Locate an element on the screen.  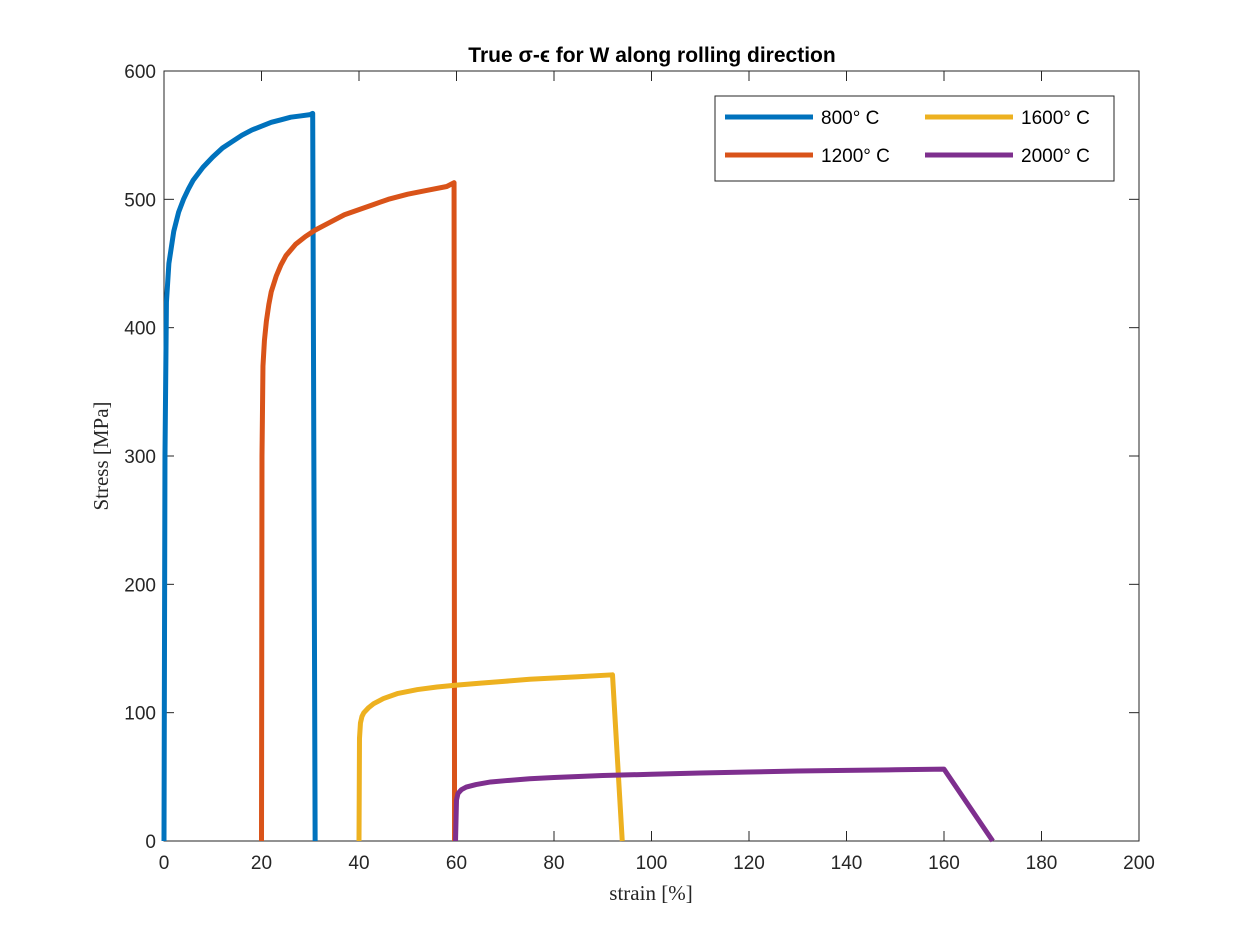
chart-title: True σ-ϵ for W along rolling direction is located at coordinates (651, 55).